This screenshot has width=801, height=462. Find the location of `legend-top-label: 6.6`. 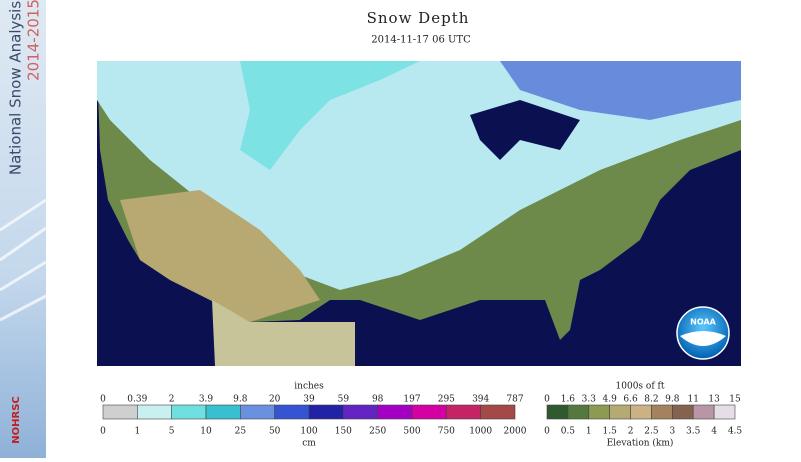

legend-top-label: 6.6 is located at coordinates (630, 400).